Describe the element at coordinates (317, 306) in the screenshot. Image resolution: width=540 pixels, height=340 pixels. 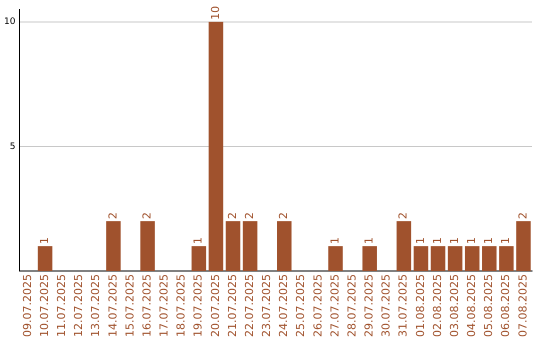
I see `x-tick-label: 26.07.2025` at that location.